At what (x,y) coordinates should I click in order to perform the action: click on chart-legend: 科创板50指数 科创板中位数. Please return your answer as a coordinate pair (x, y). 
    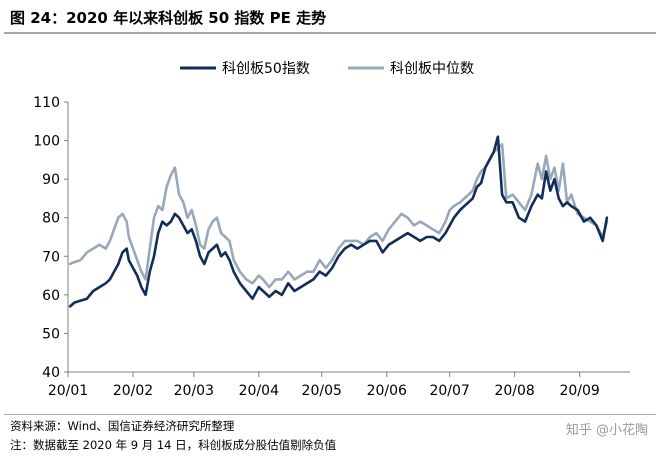
    Looking at the image, I should click on (327, 69).